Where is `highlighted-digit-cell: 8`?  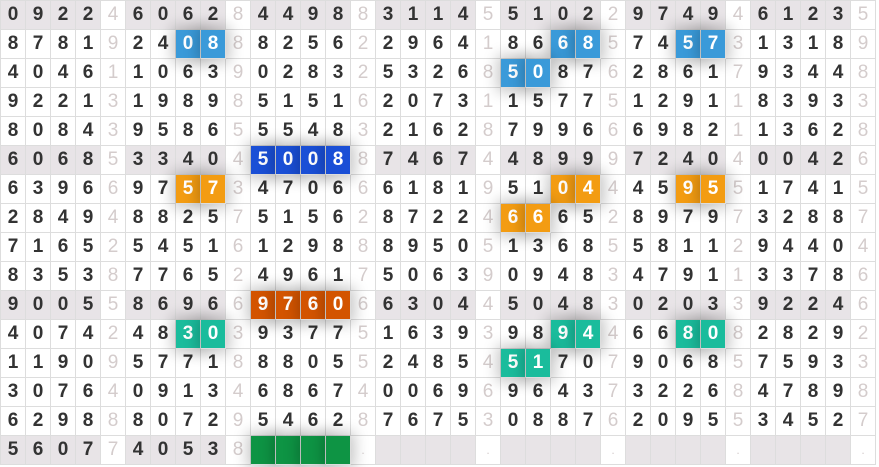 highlighted-digit-cell: 8 is located at coordinates (213, 44).